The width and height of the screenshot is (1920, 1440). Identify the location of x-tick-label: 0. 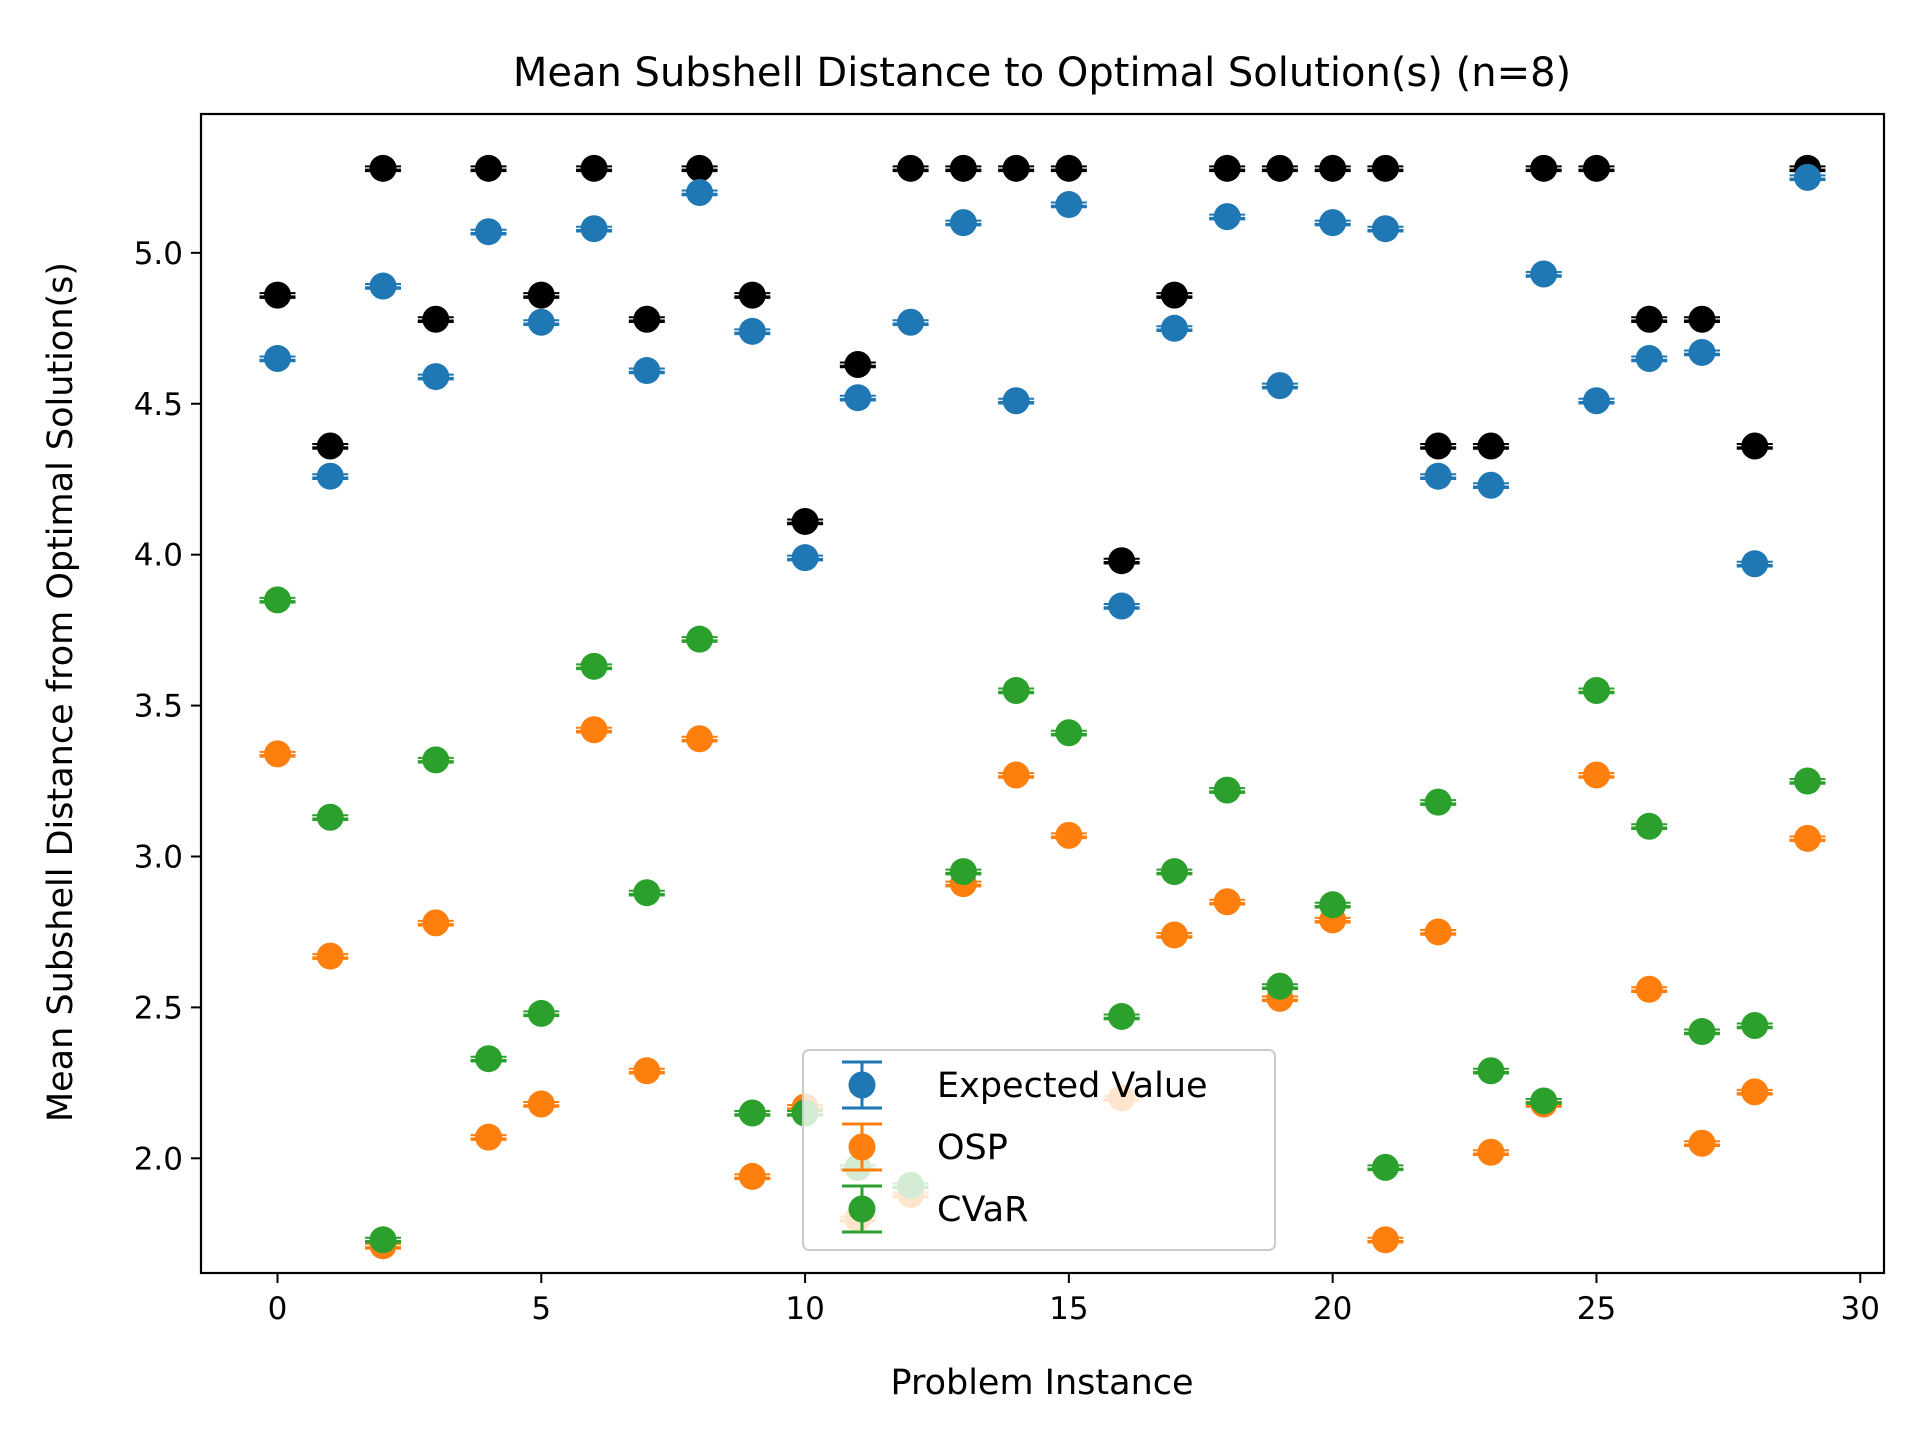
(278, 1309).